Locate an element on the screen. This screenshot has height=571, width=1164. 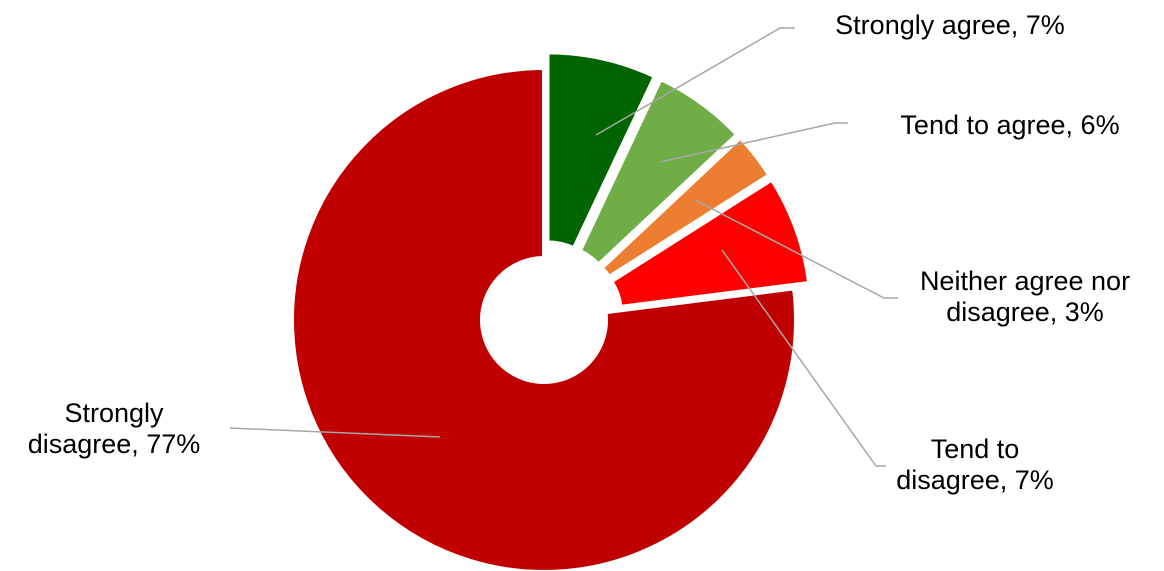
leader-line-strongly-disagree is located at coordinates (335, 432).